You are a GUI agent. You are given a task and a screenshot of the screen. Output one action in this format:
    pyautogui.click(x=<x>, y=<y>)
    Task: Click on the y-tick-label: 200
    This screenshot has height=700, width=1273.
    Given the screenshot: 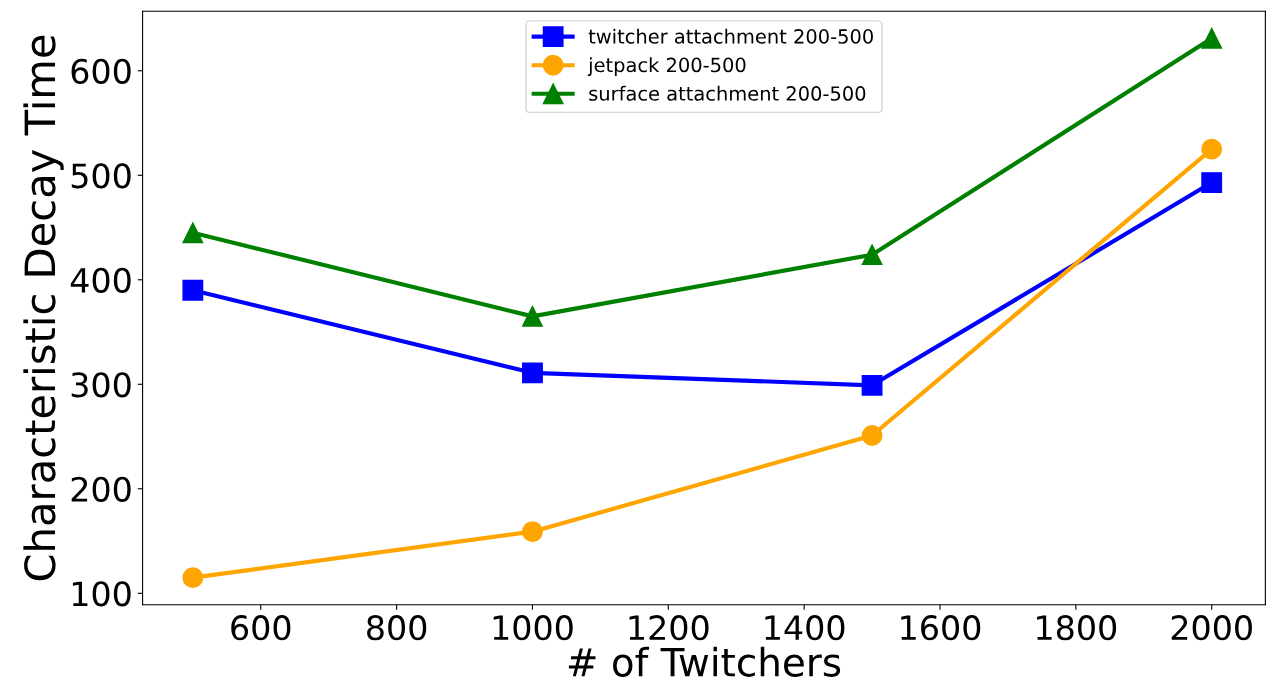 What is the action you would take?
    pyautogui.click(x=101, y=489)
    